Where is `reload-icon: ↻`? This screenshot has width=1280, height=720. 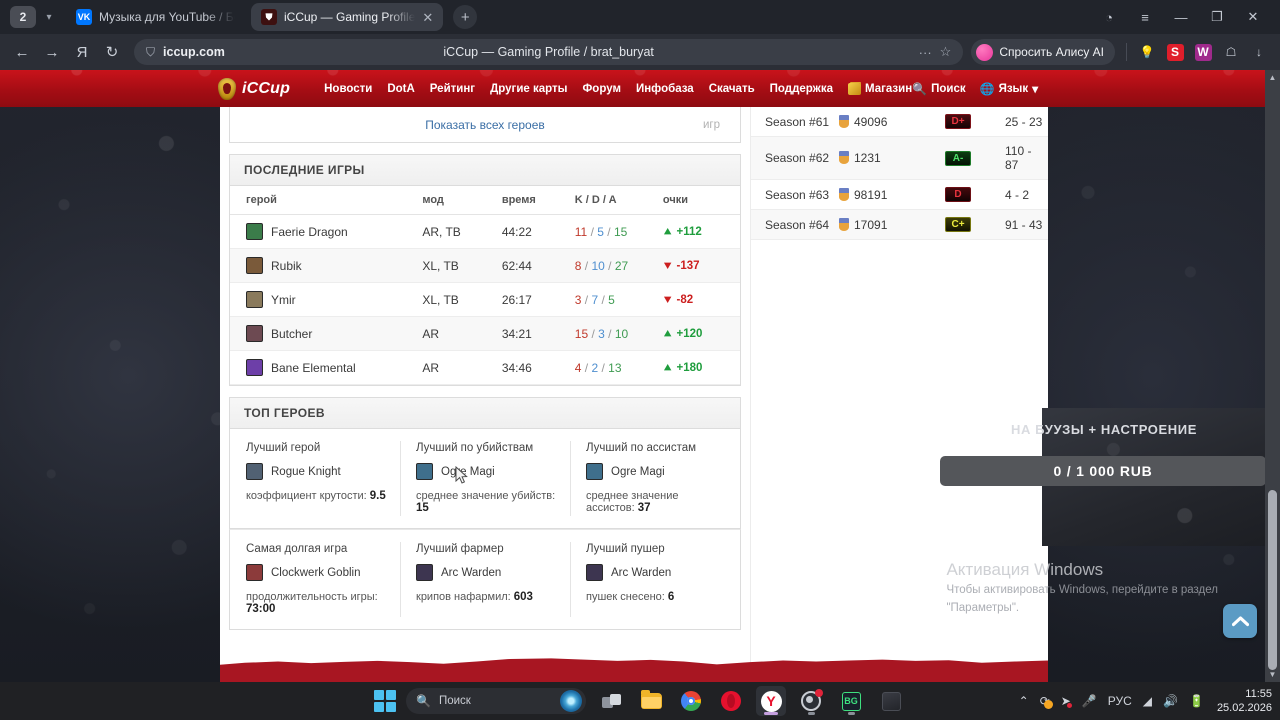 reload-icon: ↻ is located at coordinates (112, 52).